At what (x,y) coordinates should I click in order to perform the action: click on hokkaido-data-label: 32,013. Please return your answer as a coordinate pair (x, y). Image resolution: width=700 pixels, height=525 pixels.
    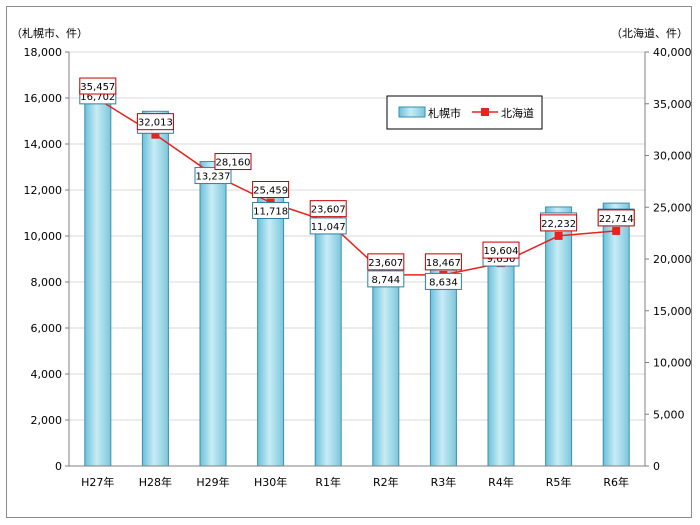
    Looking at the image, I should click on (155, 123).